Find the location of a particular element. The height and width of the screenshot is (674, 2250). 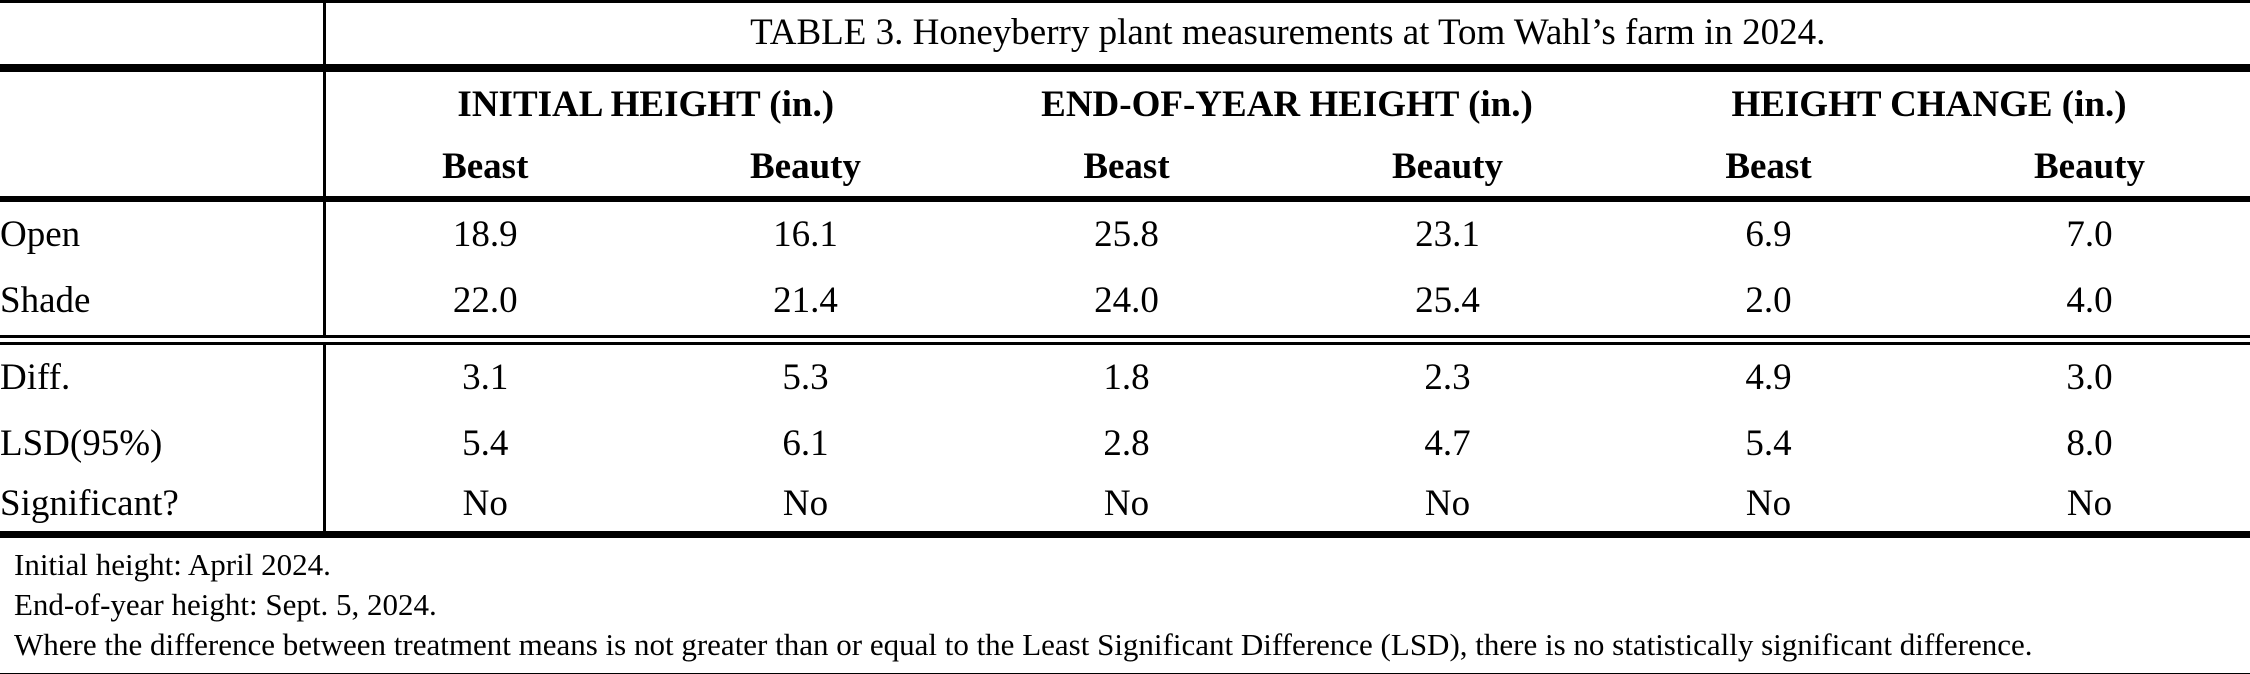

table-cell: 4.9 is located at coordinates (1768, 377).